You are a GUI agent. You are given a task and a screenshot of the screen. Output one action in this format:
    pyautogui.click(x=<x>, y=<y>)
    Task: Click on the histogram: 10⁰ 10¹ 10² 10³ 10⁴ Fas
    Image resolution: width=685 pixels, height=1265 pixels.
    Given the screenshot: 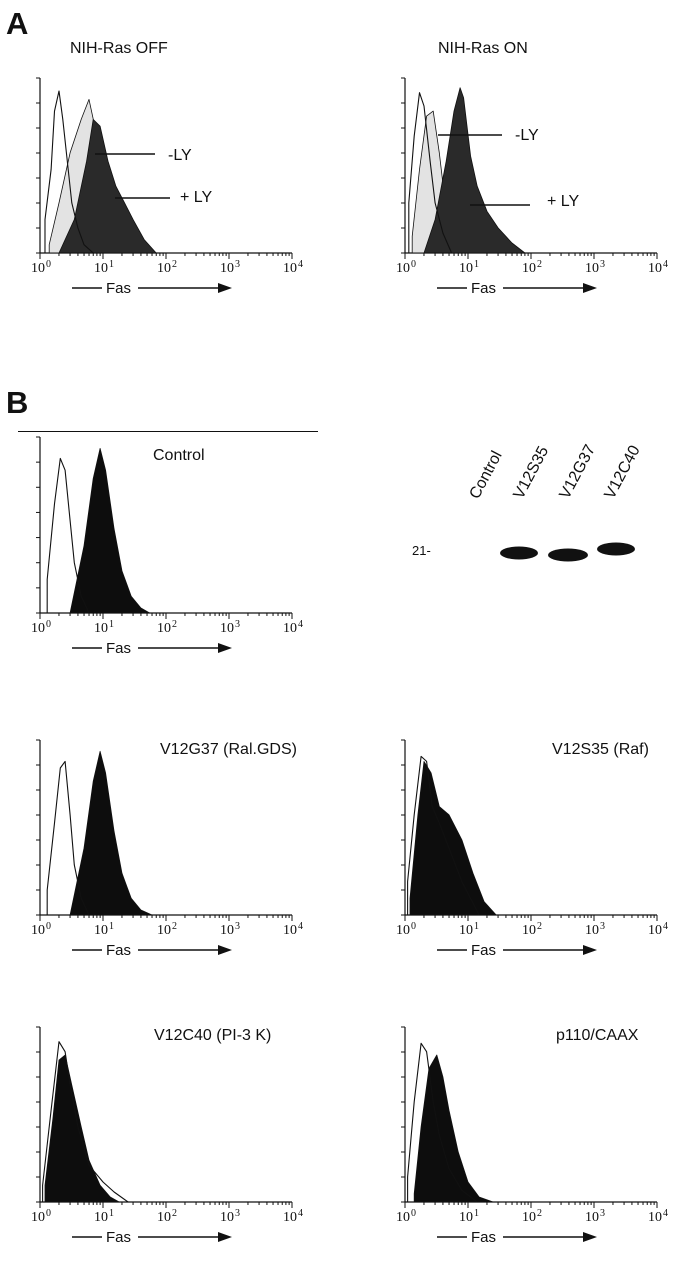 What is the action you would take?
    pyautogui.click(x=167, y=546)
    